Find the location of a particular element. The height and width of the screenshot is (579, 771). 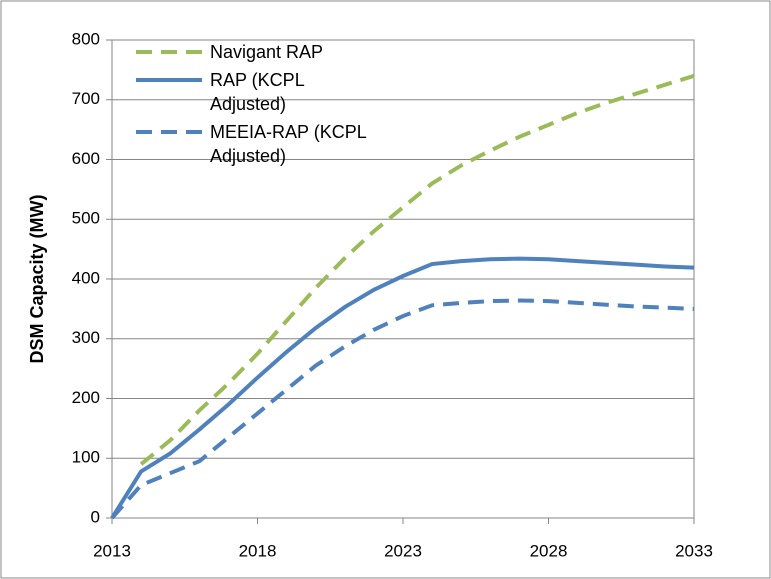

y-tick-label: 800 is located at coordinates (86, 38).